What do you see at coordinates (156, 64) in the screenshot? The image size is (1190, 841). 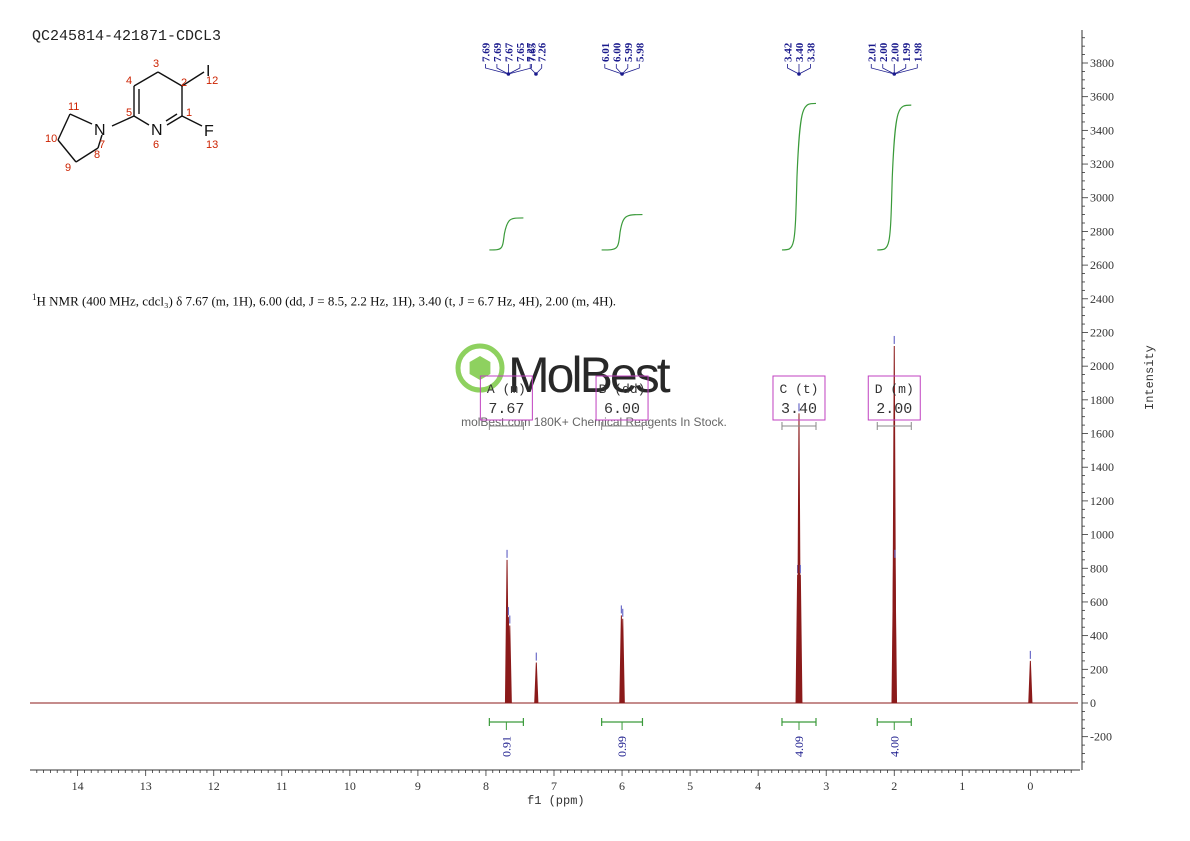 I see `atom-number: 3` at bounding box center [156, 64].